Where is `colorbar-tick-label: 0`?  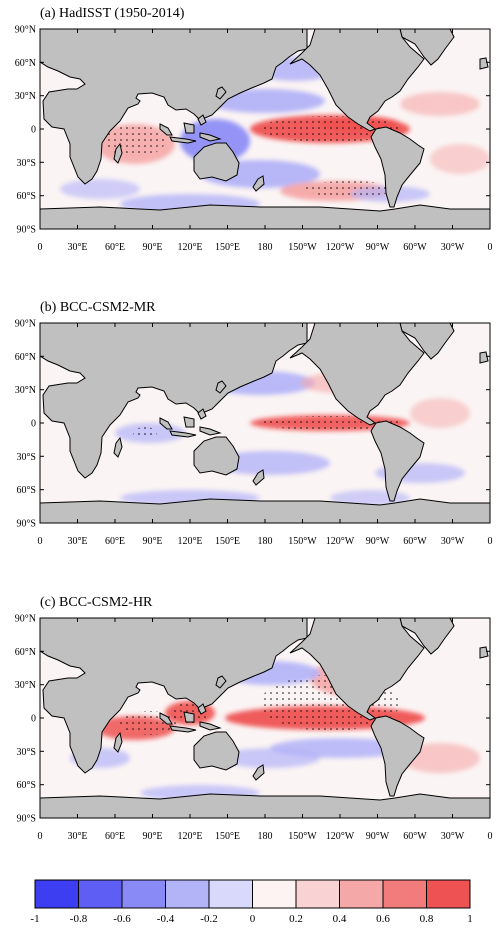 colorbar-tick-label: 0 is located at coordinates (253, 919).